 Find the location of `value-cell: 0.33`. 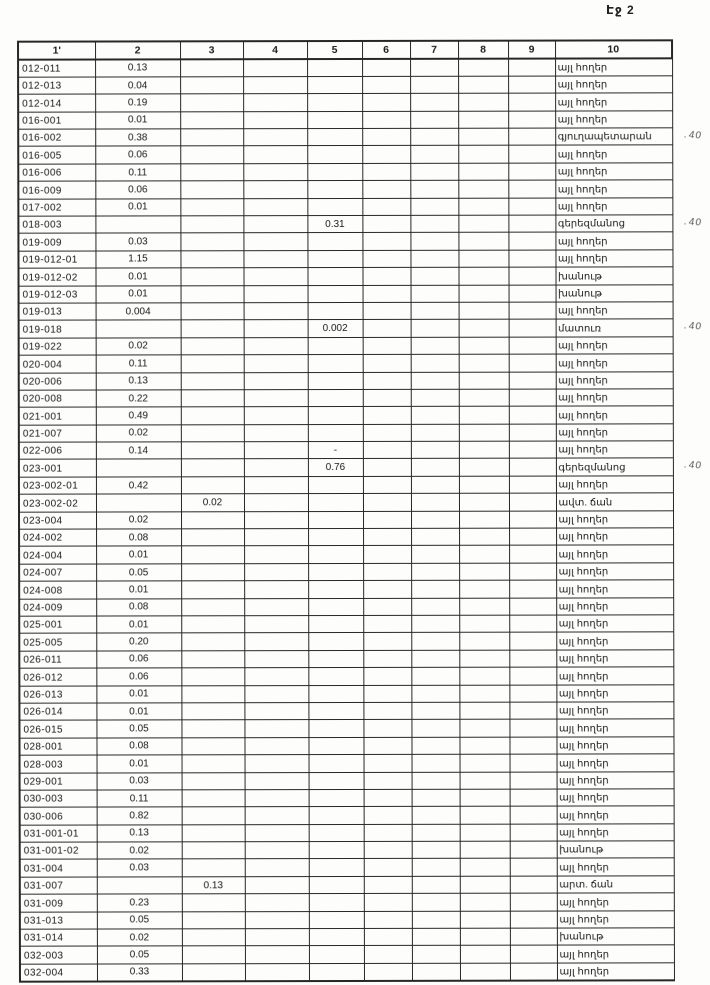

value-cell: 0.33 is located at coordinates (139, 972).